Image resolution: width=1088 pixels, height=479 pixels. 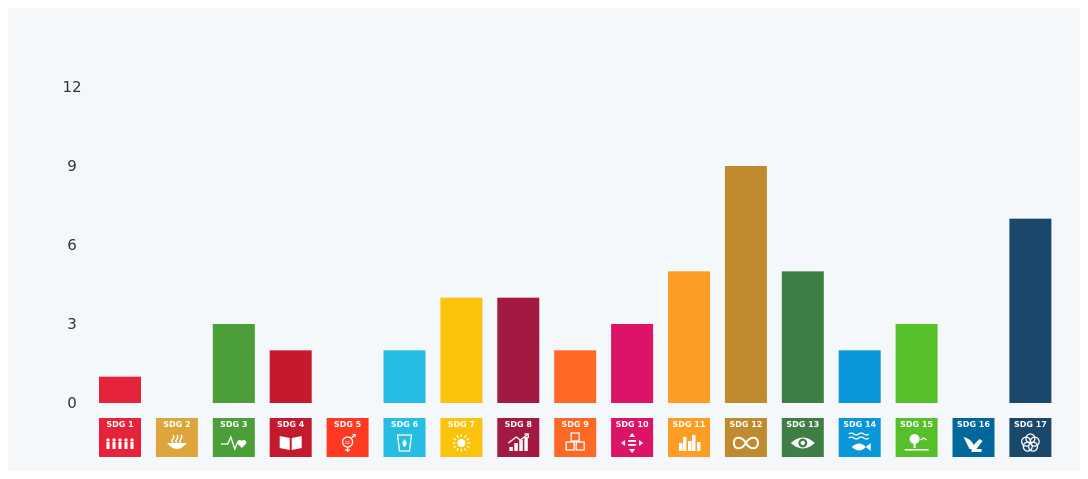 I want to click on y-axis: 0 3 6 9 12, so click(x=71, y=245).